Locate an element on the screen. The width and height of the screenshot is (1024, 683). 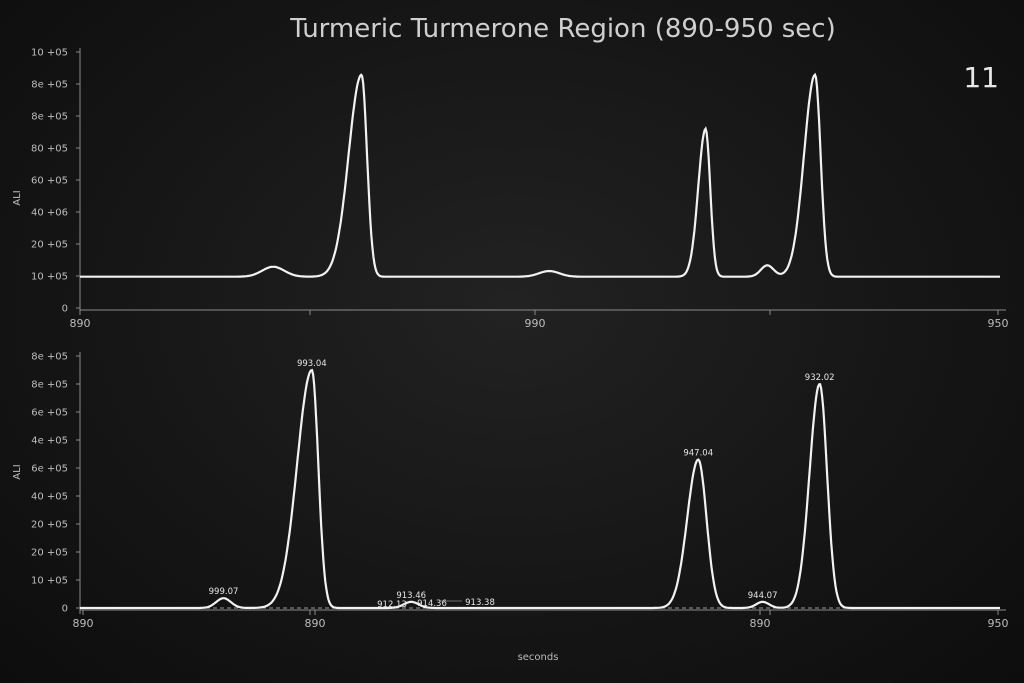
y-tick-label: 80 +05 is located at coordinates (49, 149).